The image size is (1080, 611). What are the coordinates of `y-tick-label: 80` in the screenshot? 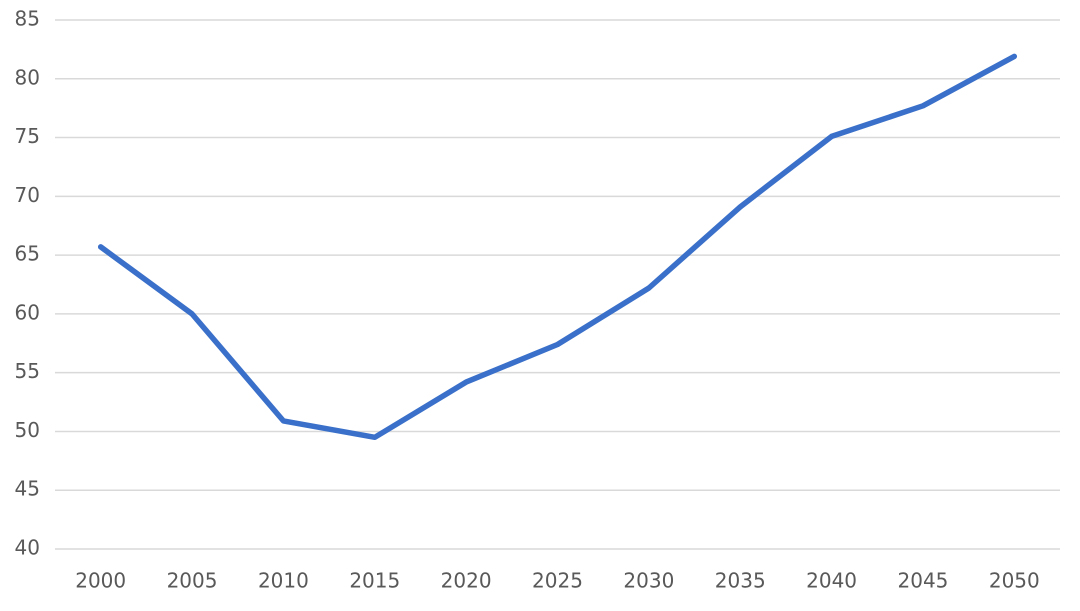 It's located at (27, 77).